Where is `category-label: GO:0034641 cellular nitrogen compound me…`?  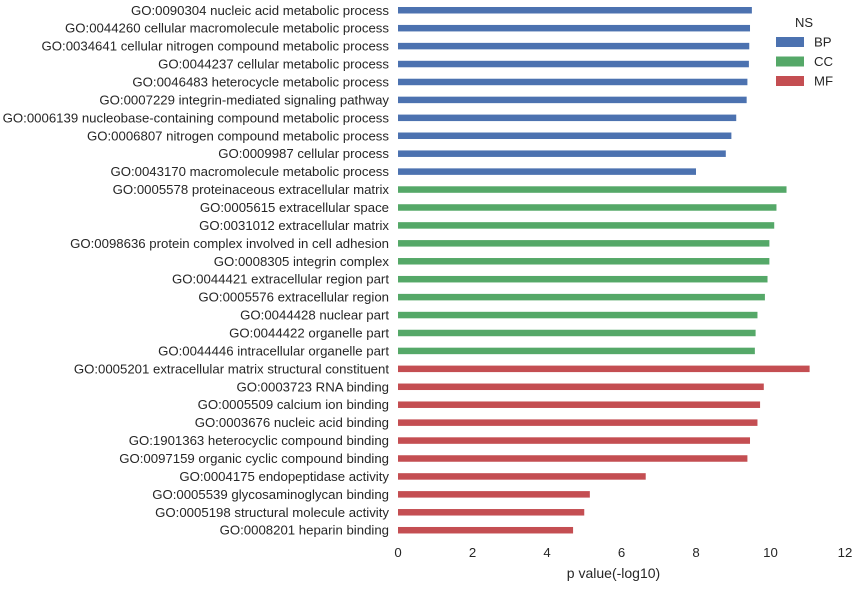 category-label: GO:0034641 cellular nitrogen compound me… is located at coordinates (216, 46).